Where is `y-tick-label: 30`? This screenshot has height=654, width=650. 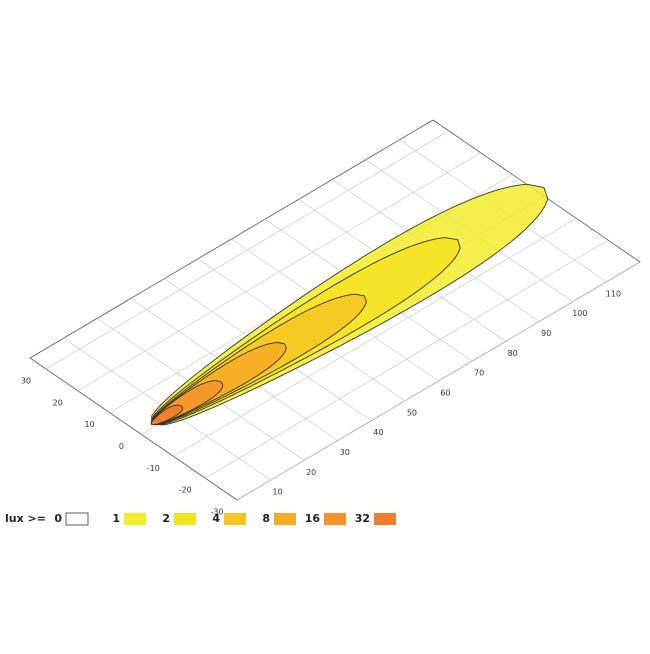 y-tick-label: 30 is located at coordinates (26, 380).